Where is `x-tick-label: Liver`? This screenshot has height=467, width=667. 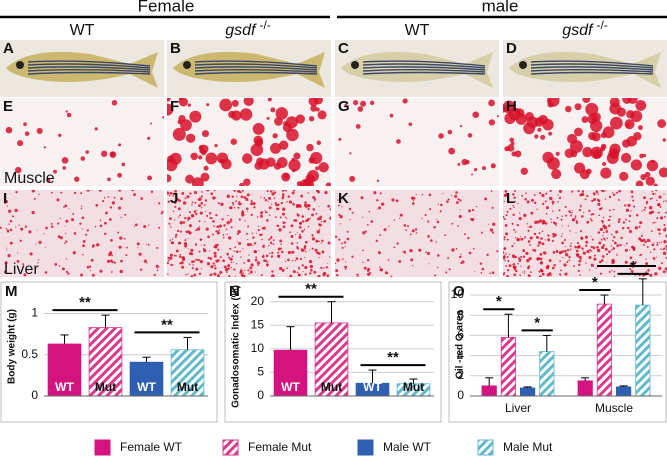
x-tick-label: Liver is located at coordinates (518, 408).